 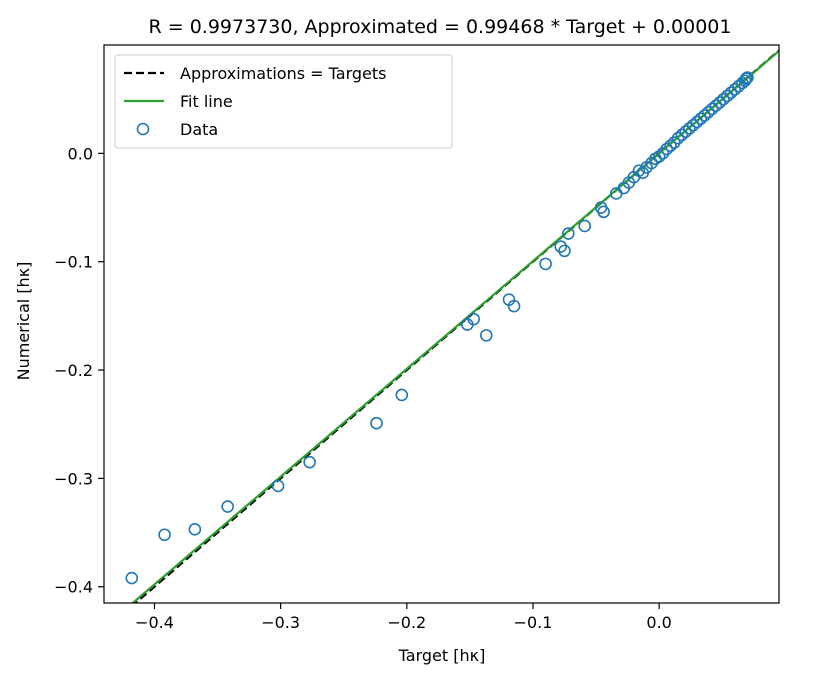 I want to click on legend: Approximations = Targets Fit line Data, so click(x=283, y=101).